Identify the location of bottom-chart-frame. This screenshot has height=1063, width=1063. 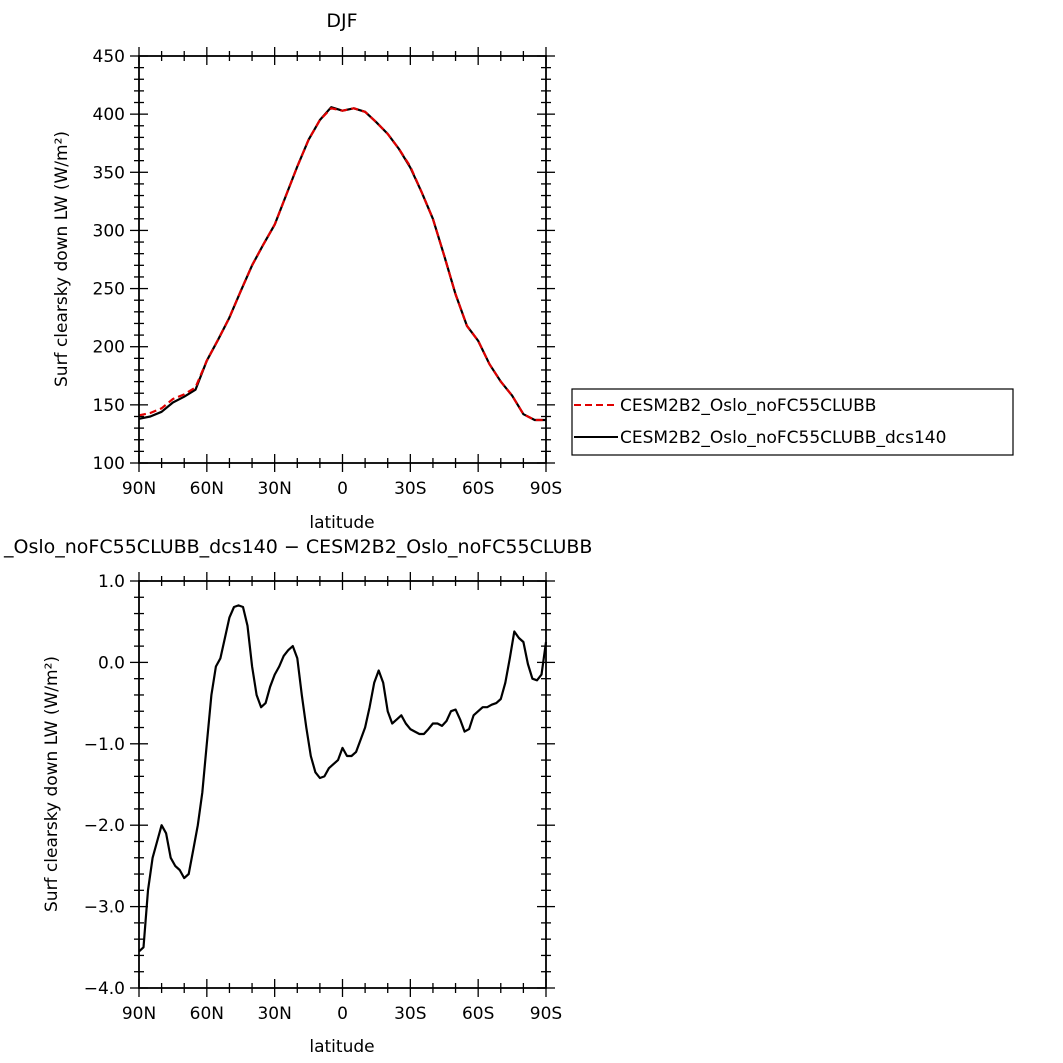
(342, 784).